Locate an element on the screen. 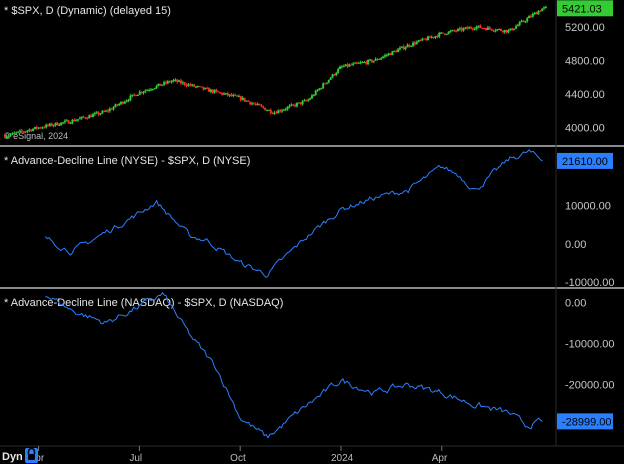 The image size is (624, 464). last-value-badges: 5421.03 21610.00 -28999.00 is located at coordinates (585, 215).